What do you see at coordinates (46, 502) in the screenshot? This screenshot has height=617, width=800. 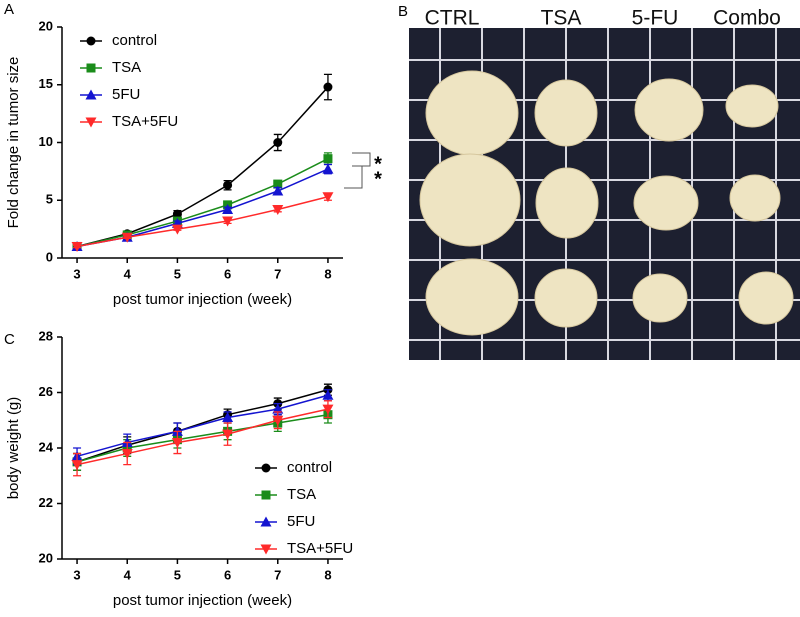 I see `y-tick-label: 22` at bounding box center [46, 502].